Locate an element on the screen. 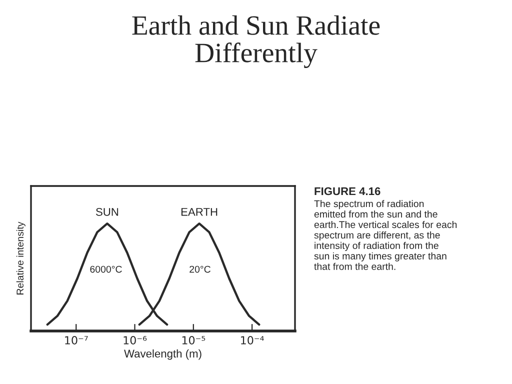 The width and height of the screenshot is (512, 384). text: The spectrum of radiation emitted from the sun and the earth.The vertical scales for each spectrum are different, as the intensity of radiation from the sun is many times greater than that from the earth. is located at coordinates (385, 235).